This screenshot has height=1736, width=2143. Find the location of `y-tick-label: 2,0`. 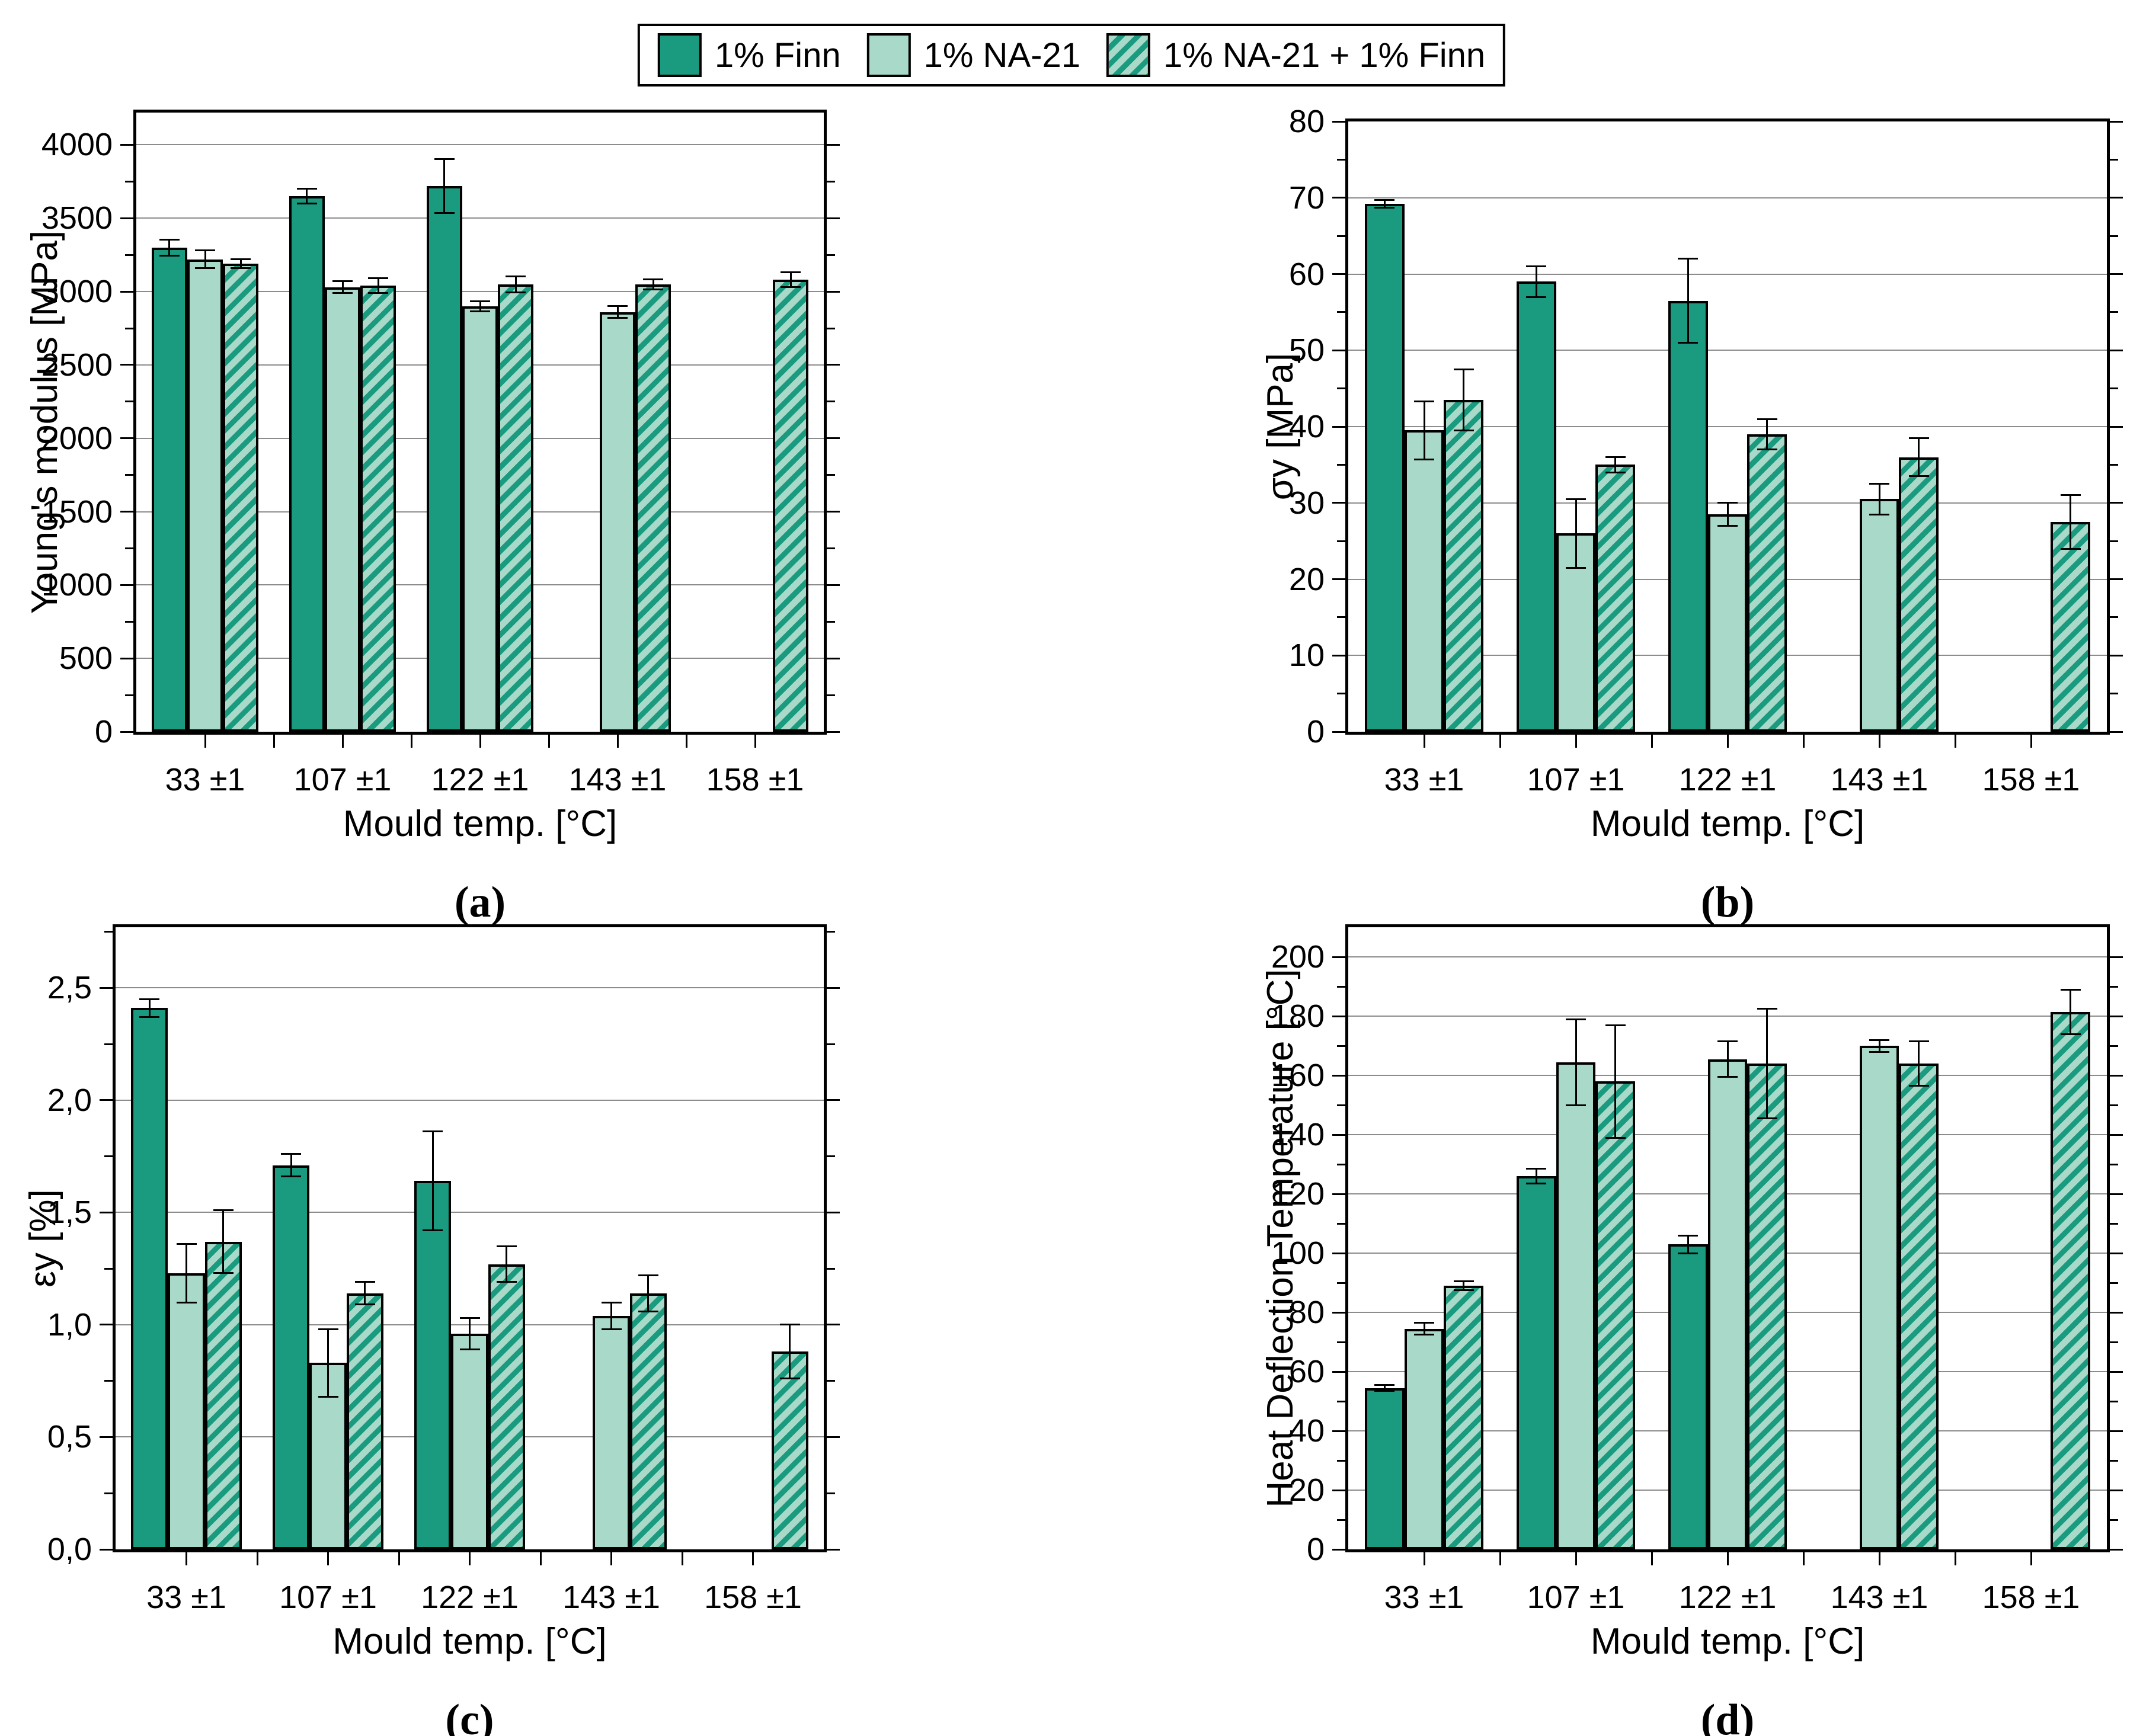

y-tick-label: 2,0 is located at coordinates (69, 1100).